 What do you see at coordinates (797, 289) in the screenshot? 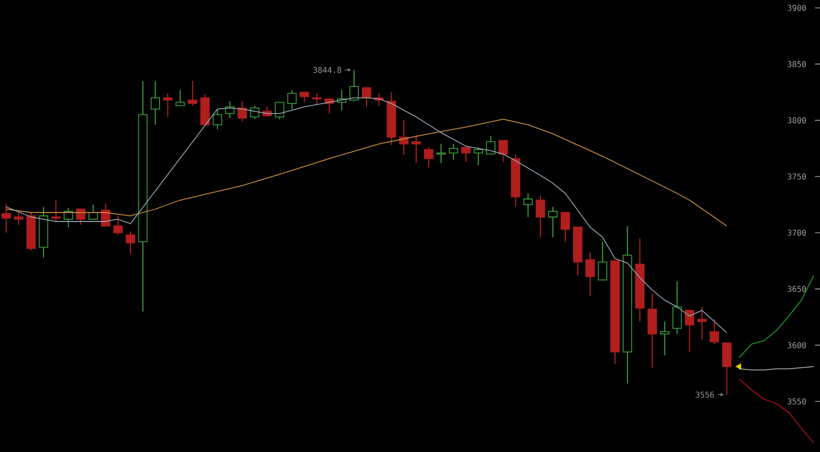
I see `y-tick-label: 3650` at bounding box center [797, 289].